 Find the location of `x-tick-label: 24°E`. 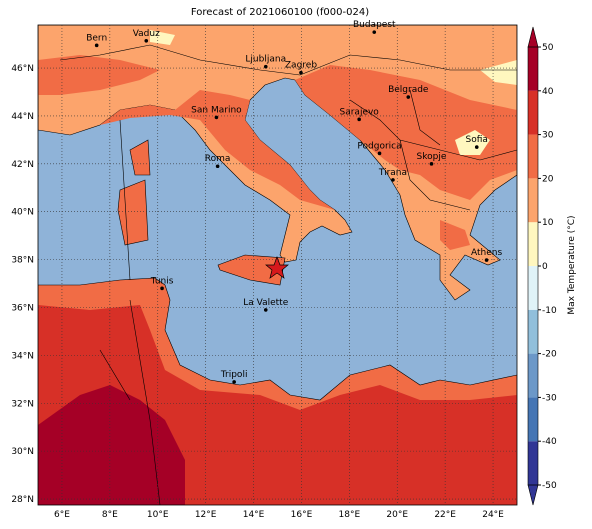

x-tick-label: 24°E is located at coordinates (493, 515).